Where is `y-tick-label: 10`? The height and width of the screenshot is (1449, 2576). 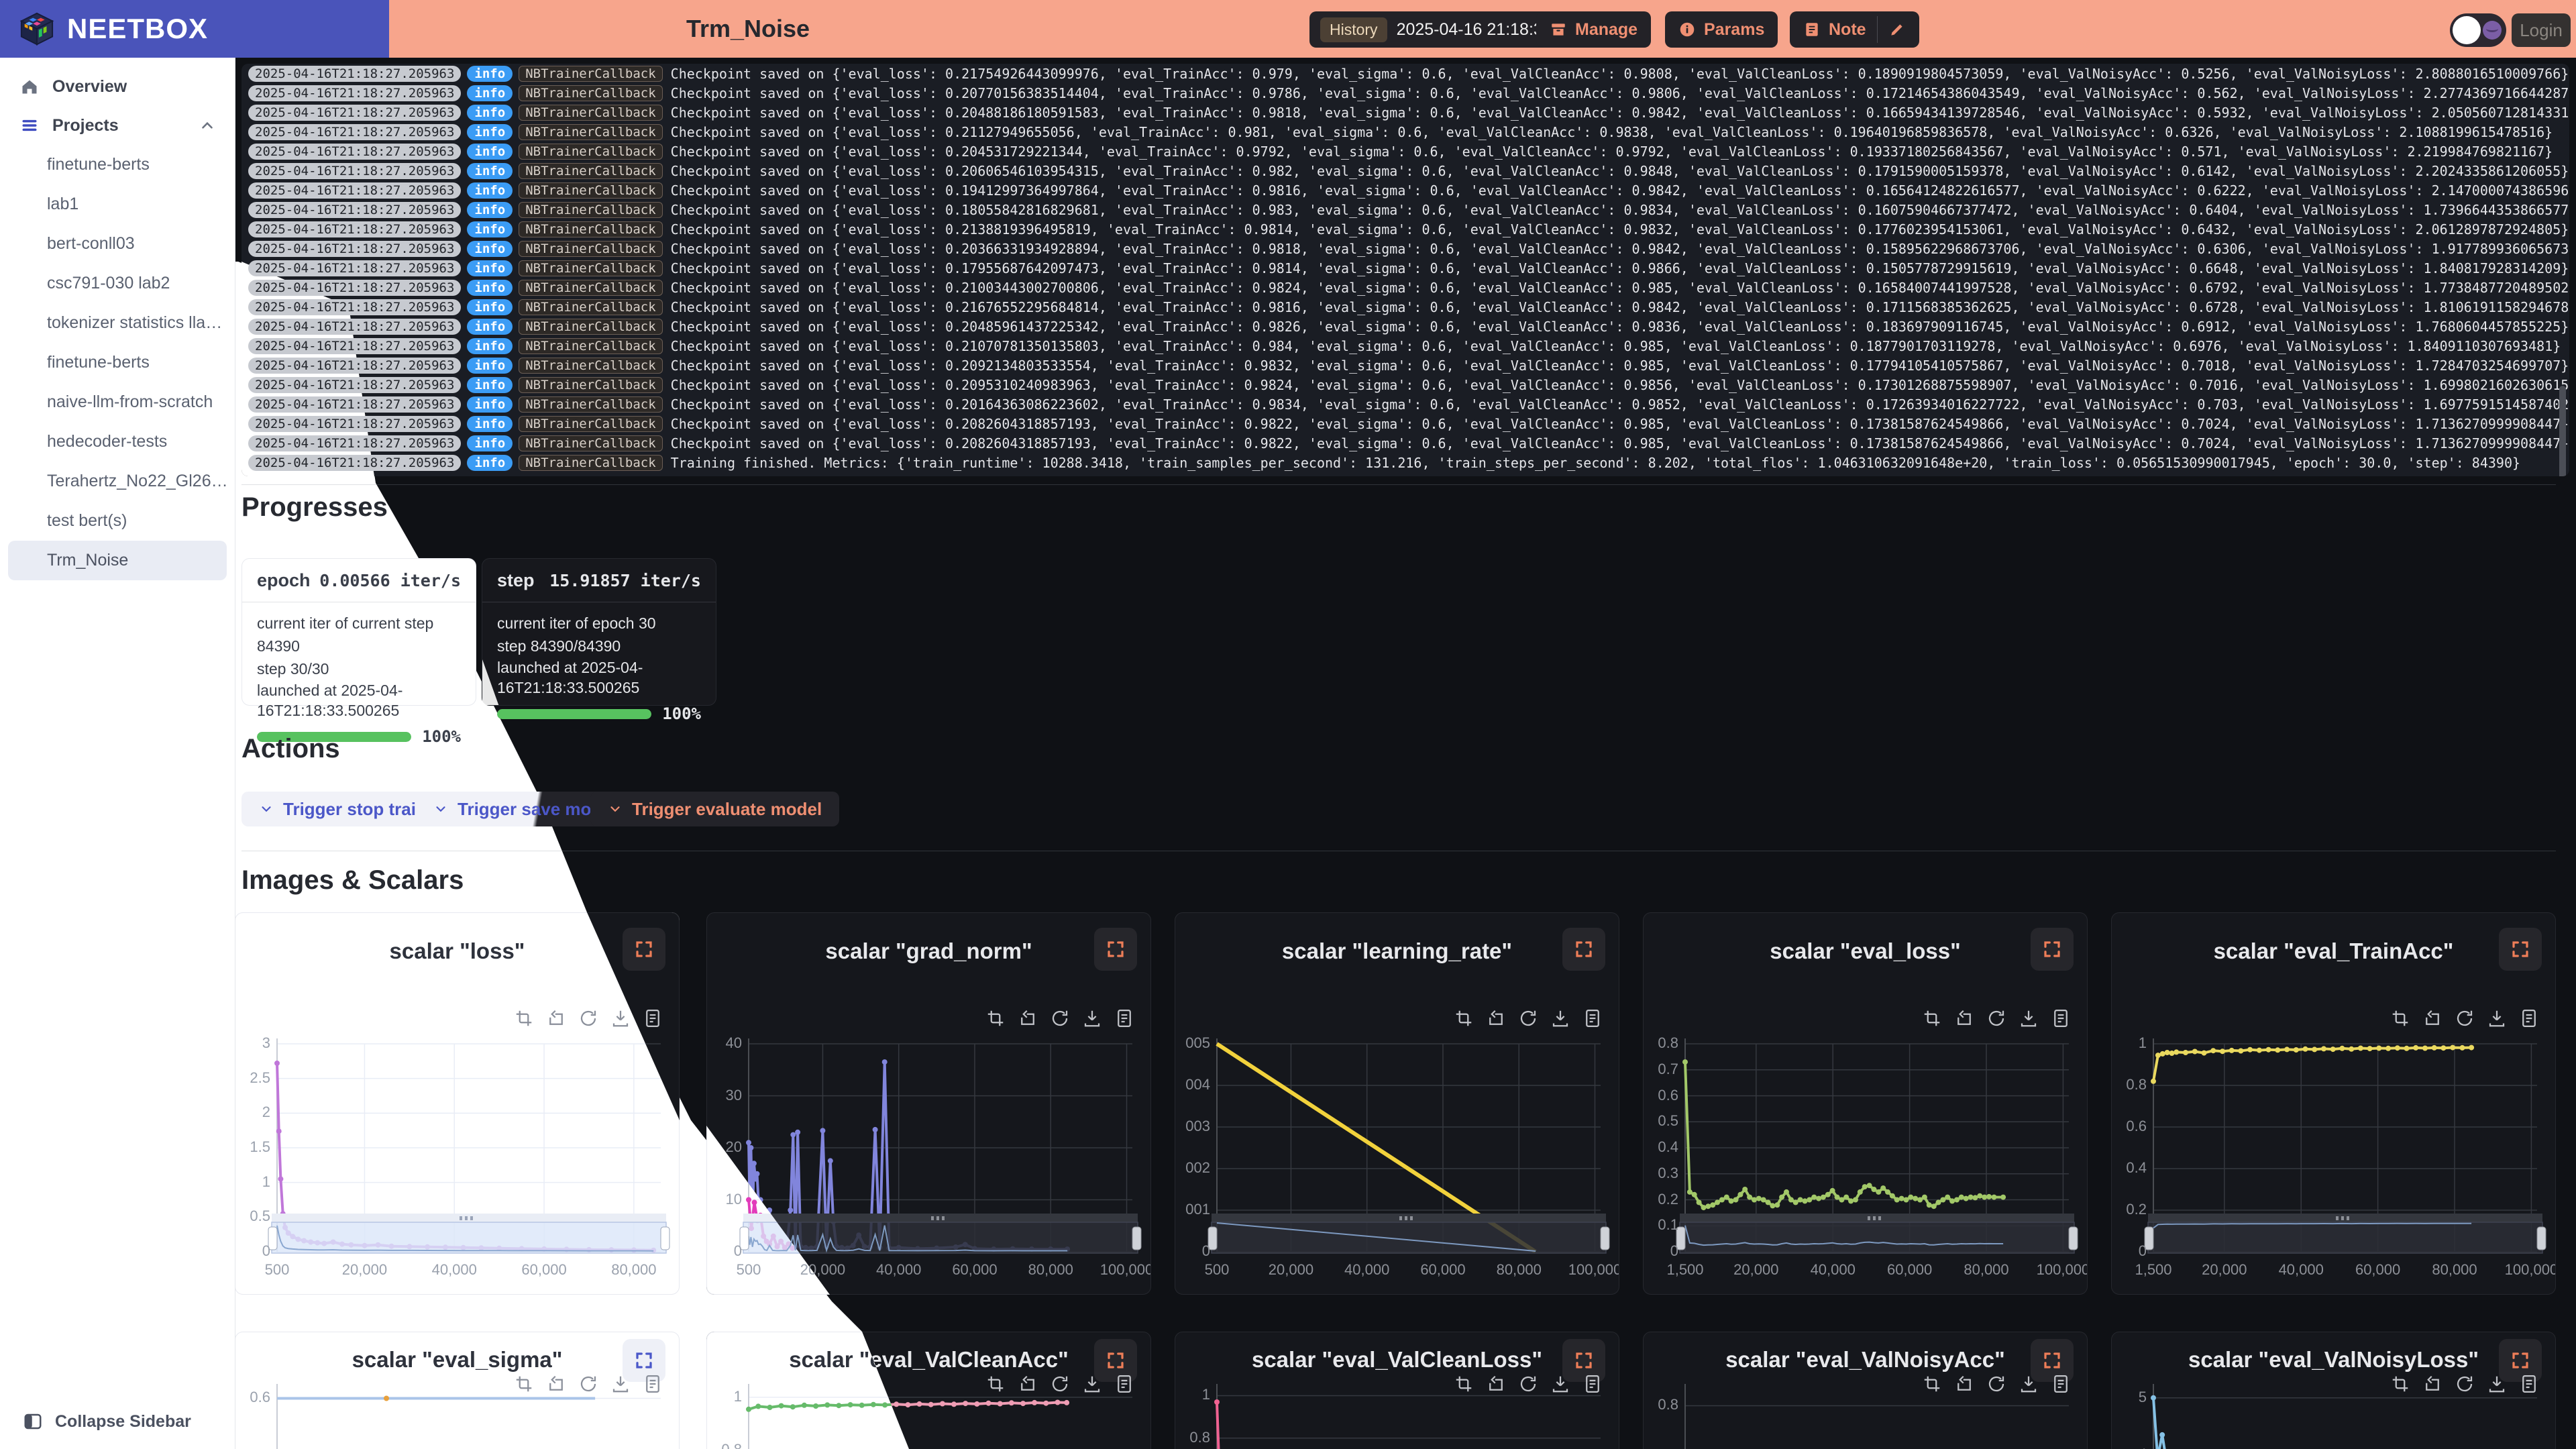
y-tick-label: 10 is located at coordinates (733, 1199).